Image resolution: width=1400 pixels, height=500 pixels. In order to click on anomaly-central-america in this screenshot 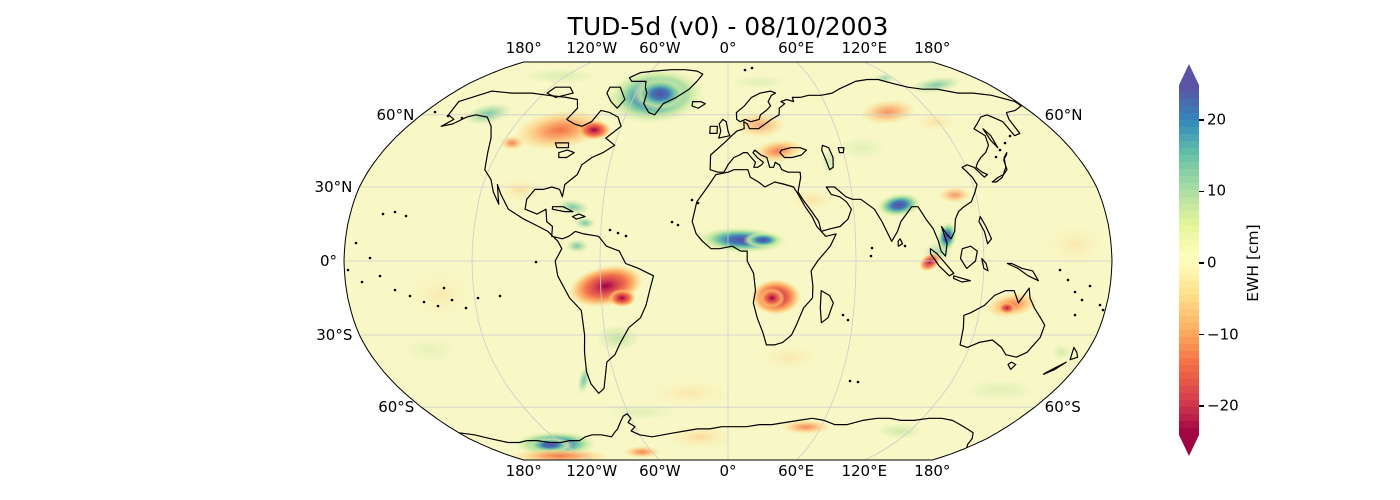, I will do `click(585, 223)`.